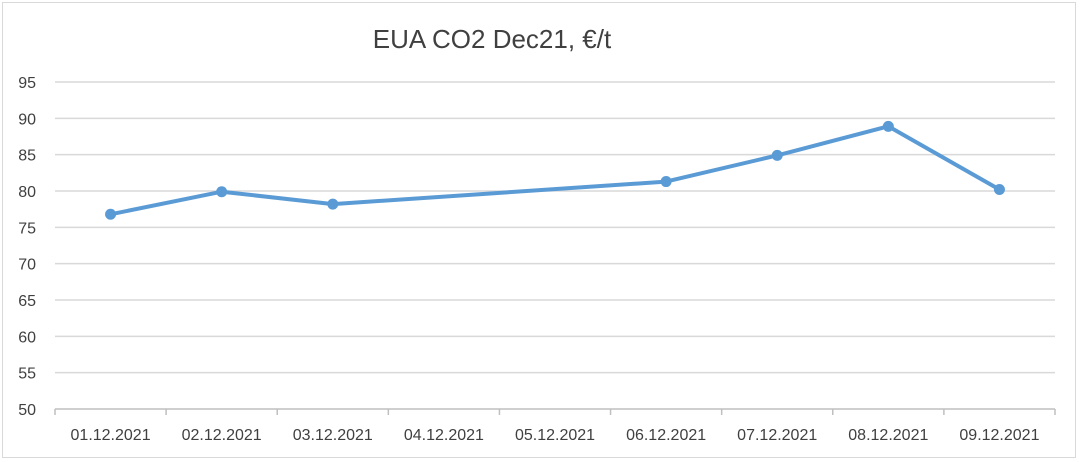  Describe the element at coordinates (27, 374) in the screenshot. I see `y-tick-label: 55` at that location.